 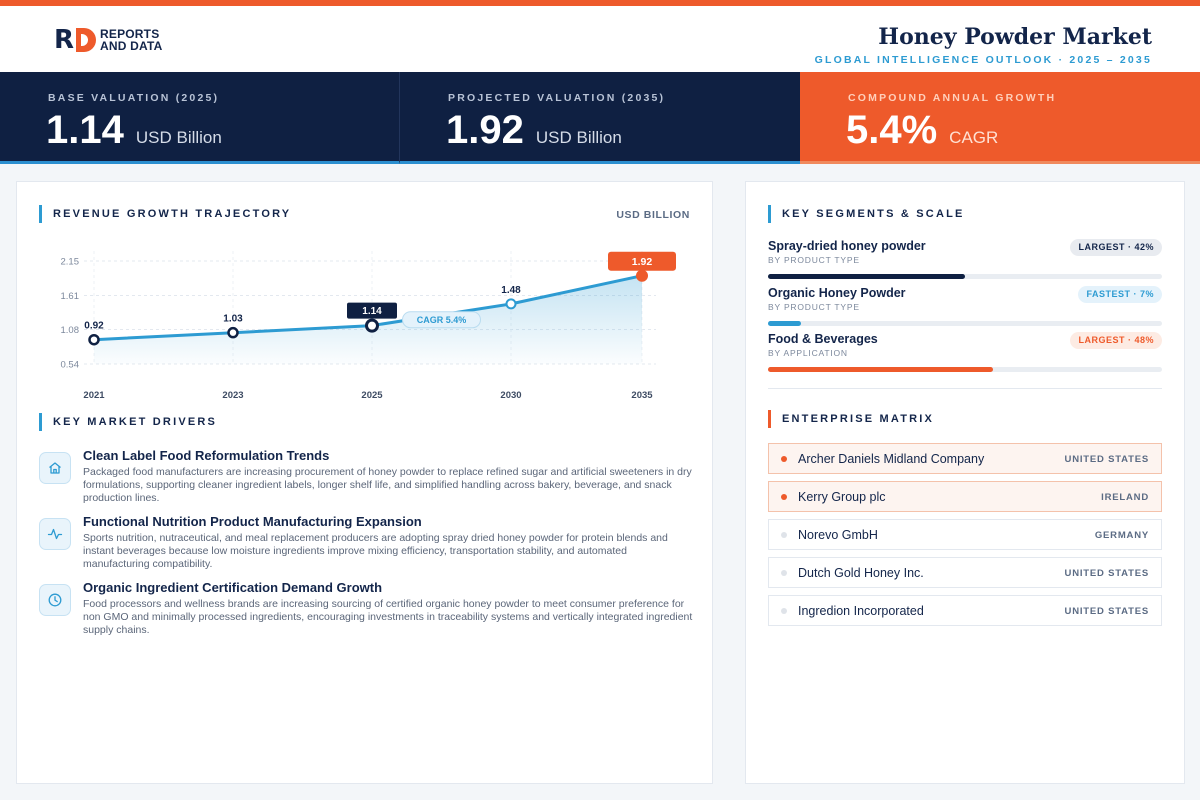 What do you see at coordinates (965, 496) in the screenshot?
I see `company-row: Kerry Group plc IRELAND` at bounding box center [965, 496].